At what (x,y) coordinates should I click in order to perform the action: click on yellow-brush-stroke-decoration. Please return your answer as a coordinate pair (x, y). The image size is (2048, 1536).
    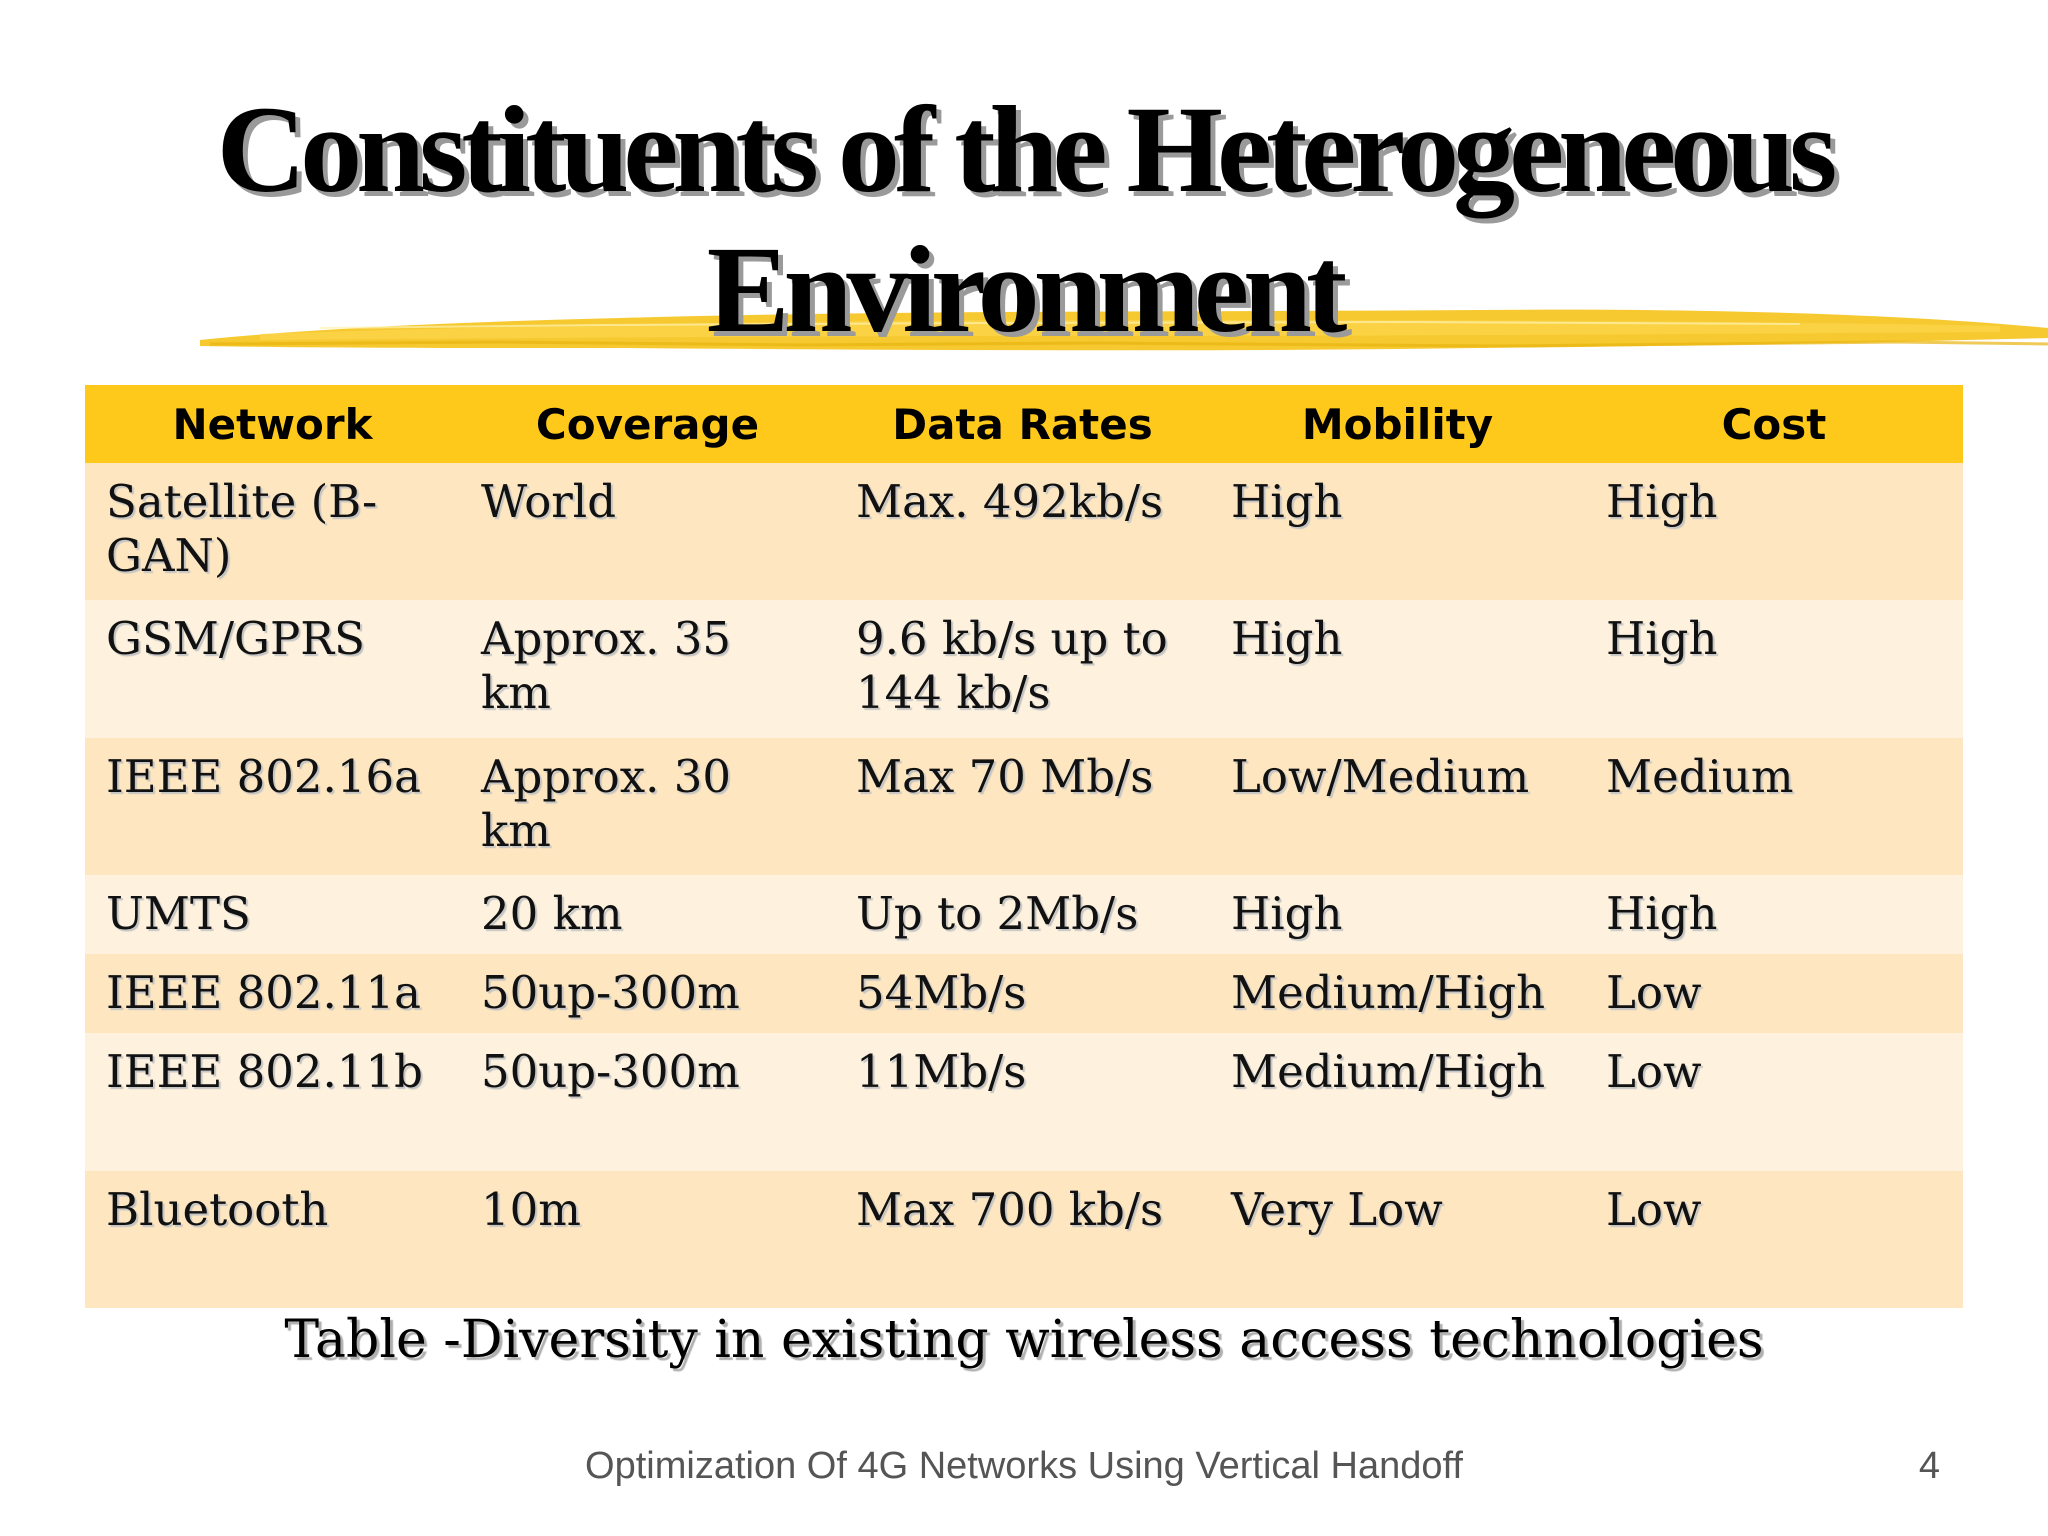
    Looking at the image, I should click on (1124, 330).